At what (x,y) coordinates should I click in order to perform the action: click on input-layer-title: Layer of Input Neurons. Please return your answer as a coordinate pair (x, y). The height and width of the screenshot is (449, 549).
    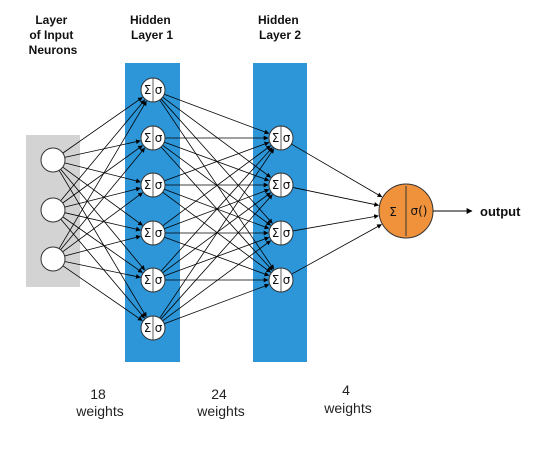
    Looking at the image, I should click on (53, 35).